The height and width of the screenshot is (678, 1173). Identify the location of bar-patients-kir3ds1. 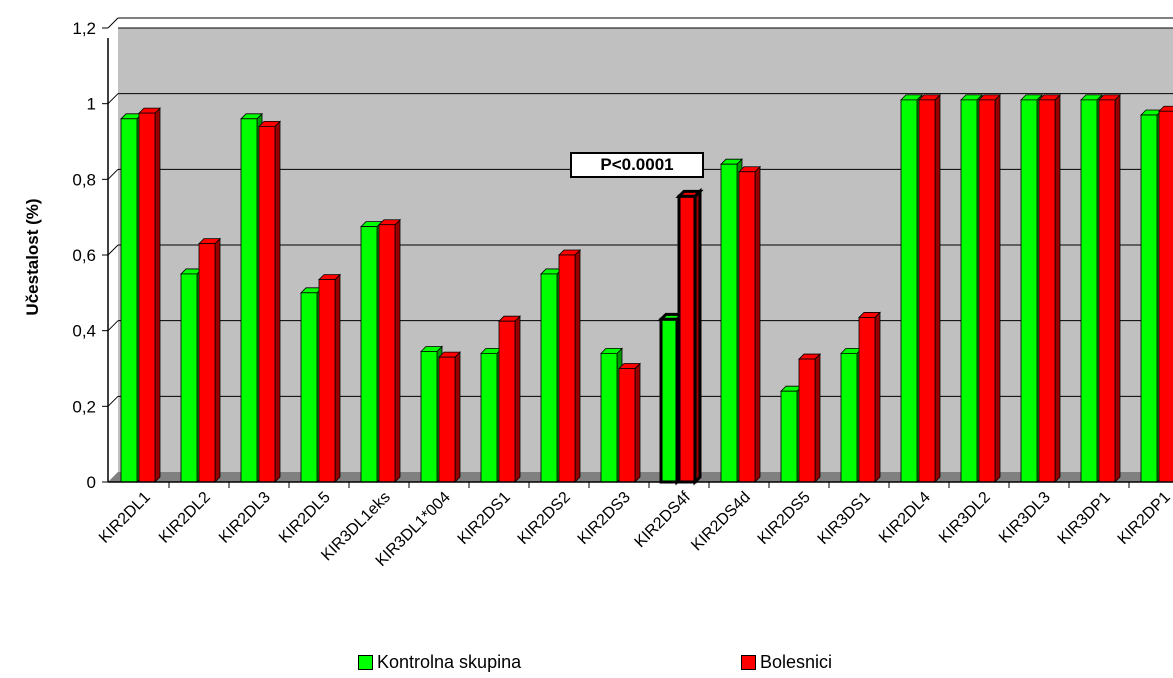
(869, 397).